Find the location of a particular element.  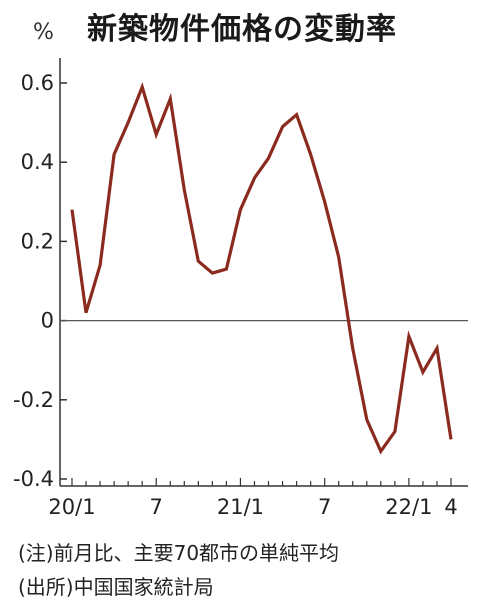

y-tick-label: 0.6 is located at coordinates (37, 83).